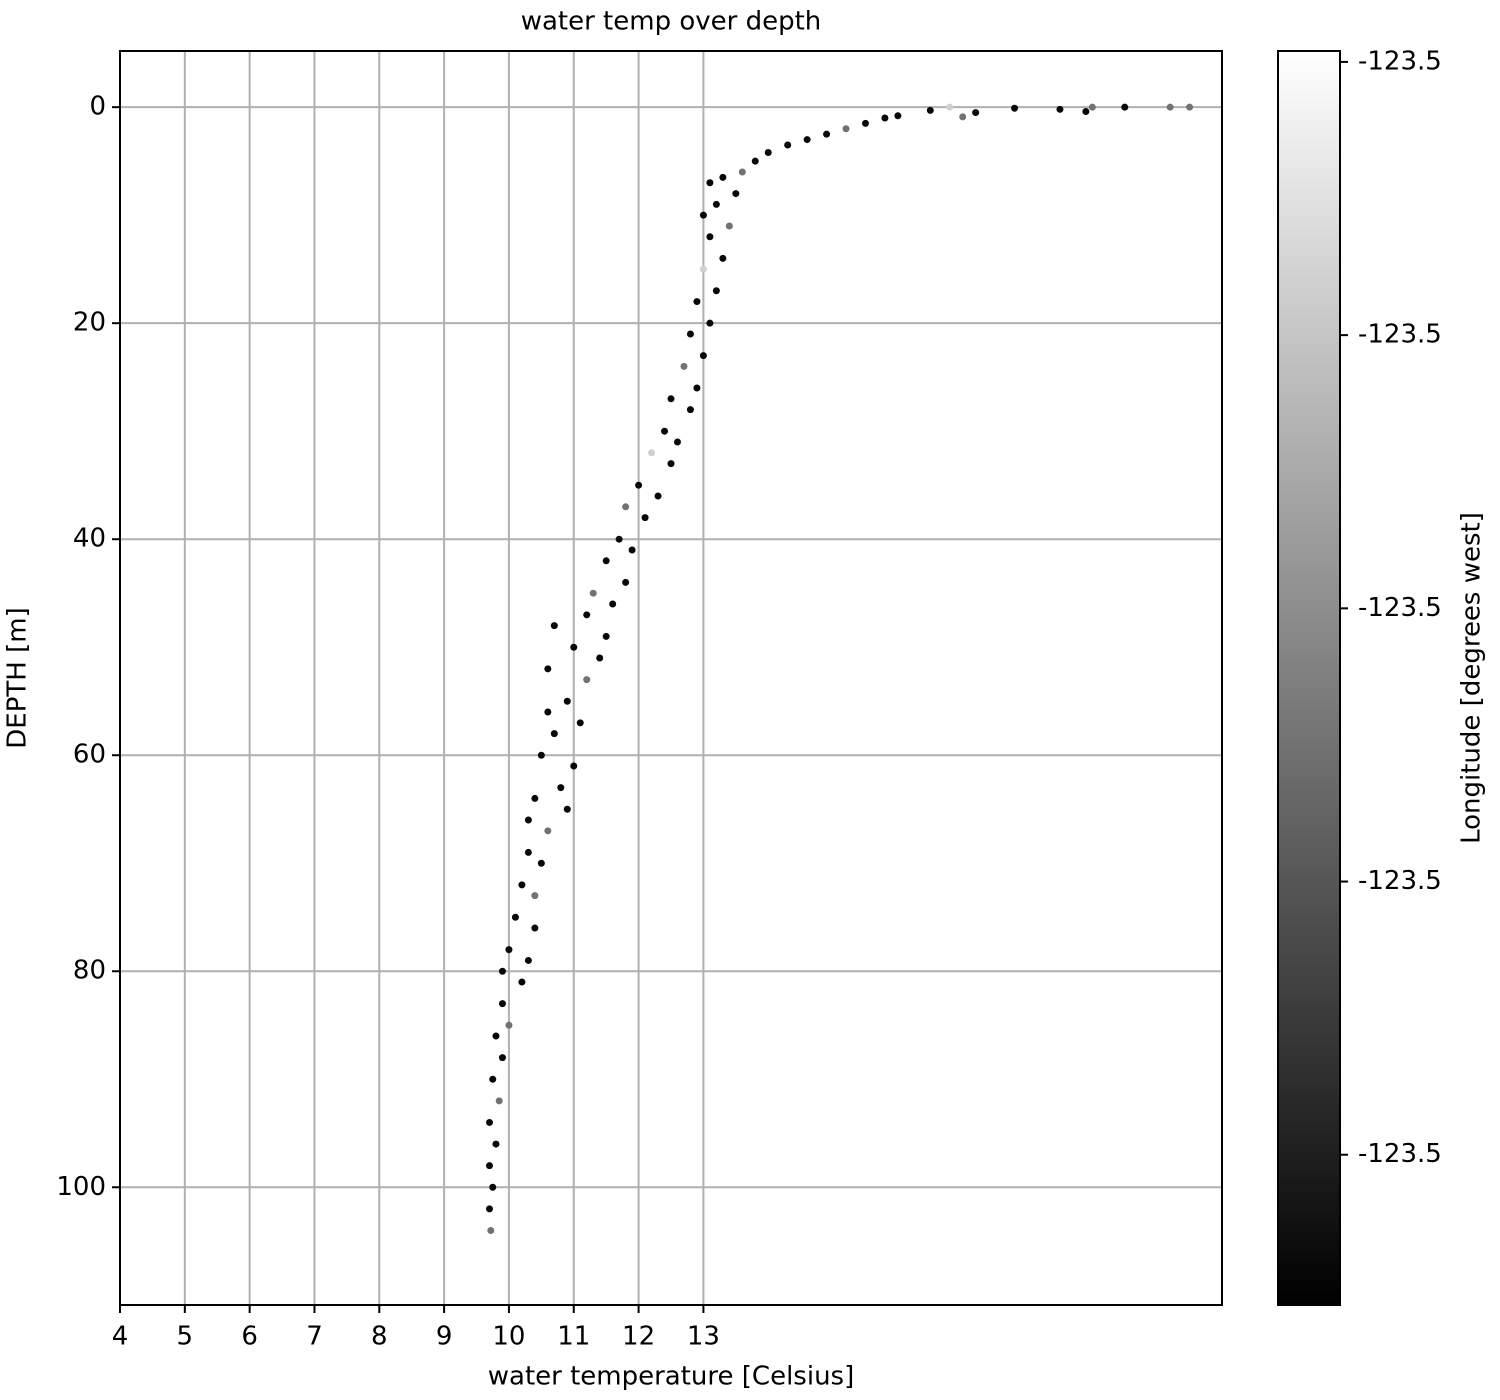  What do you see at coordinates (1472, 678) in the screenshot?
I see `colorbar-label: Longitude [degrees west]` at bounding box center [1472, 678].